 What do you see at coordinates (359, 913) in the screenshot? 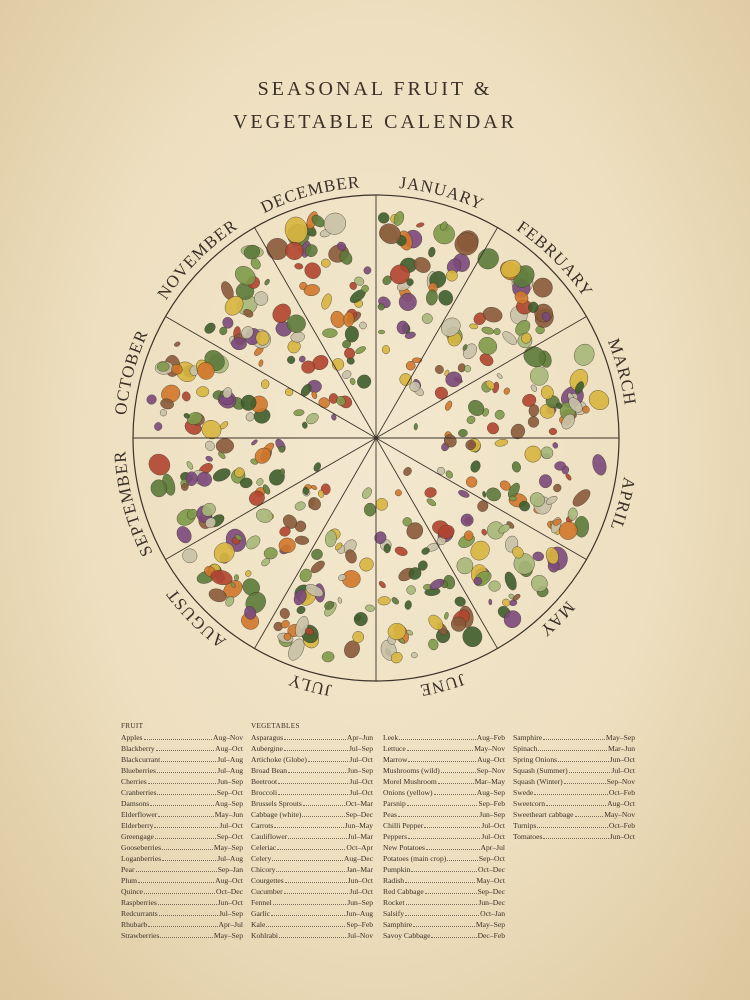
I see `item-season: Jun–Aug` at bounding box center [359, 913].